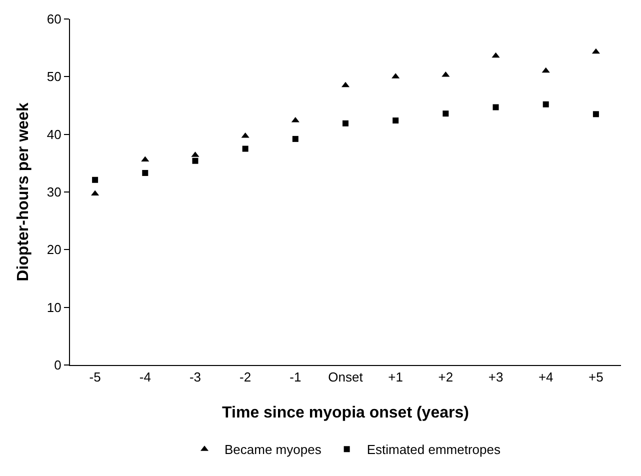 The image size is (641, 476). I want to click on y-tick-label: 30, so click(54, 192).